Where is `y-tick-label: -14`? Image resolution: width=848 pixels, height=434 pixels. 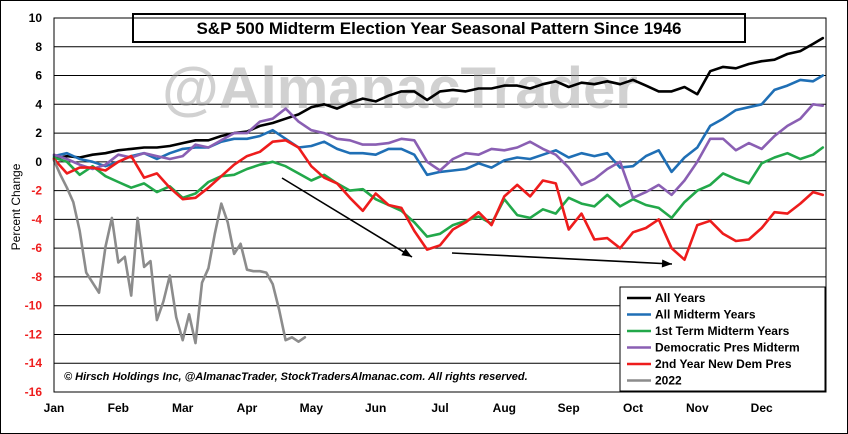
y-tick-label: -14 is located at coordinates (34, 363).